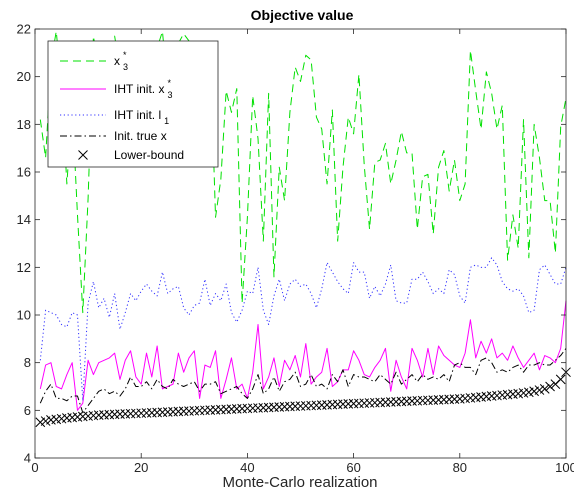  I want to click on legend-label-main: IHT init. l, so click(137, 115).